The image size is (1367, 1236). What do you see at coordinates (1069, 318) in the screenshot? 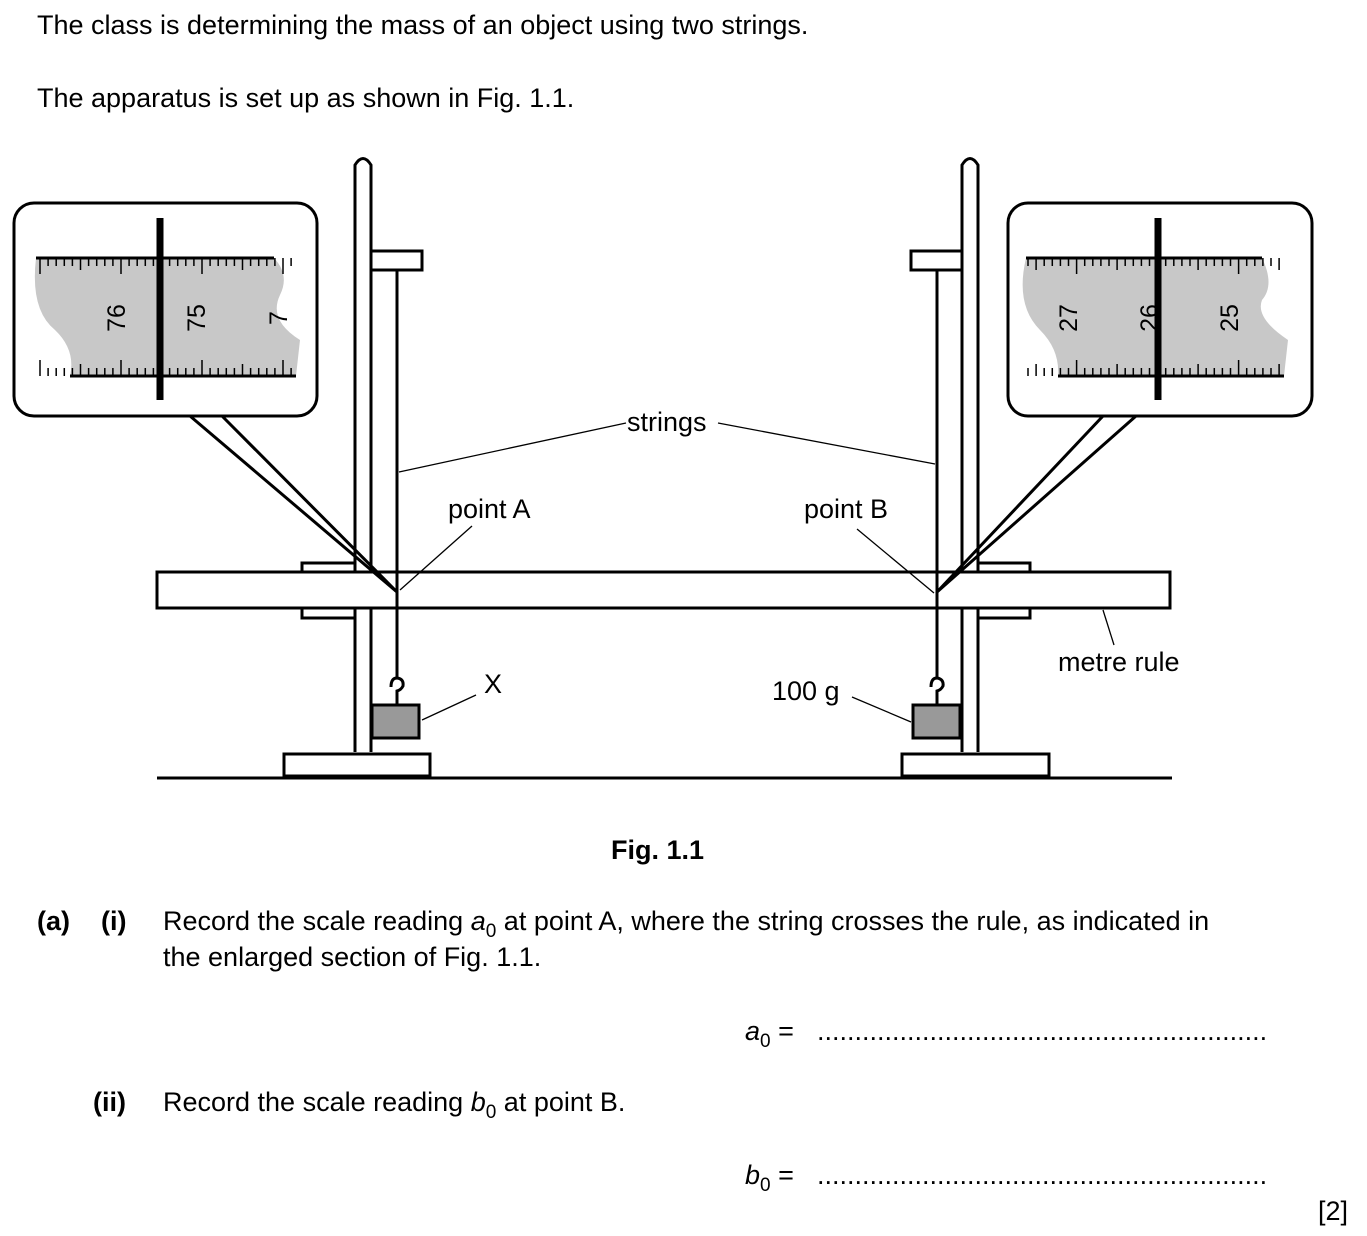
I see `right-scale-27: 27` at bounding box center [1069, 318].